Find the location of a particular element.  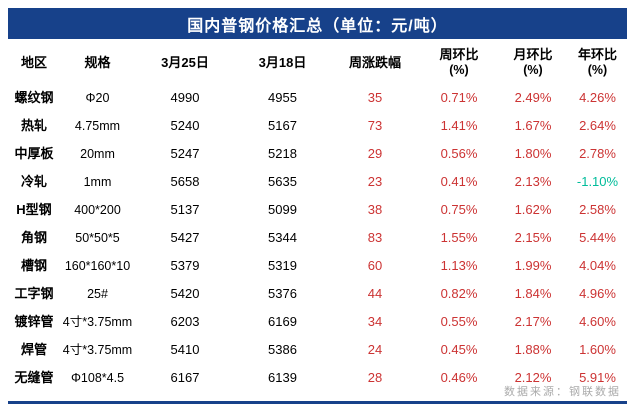

wow-percent-cell: 1.55% is located at coordinates (459, 237).